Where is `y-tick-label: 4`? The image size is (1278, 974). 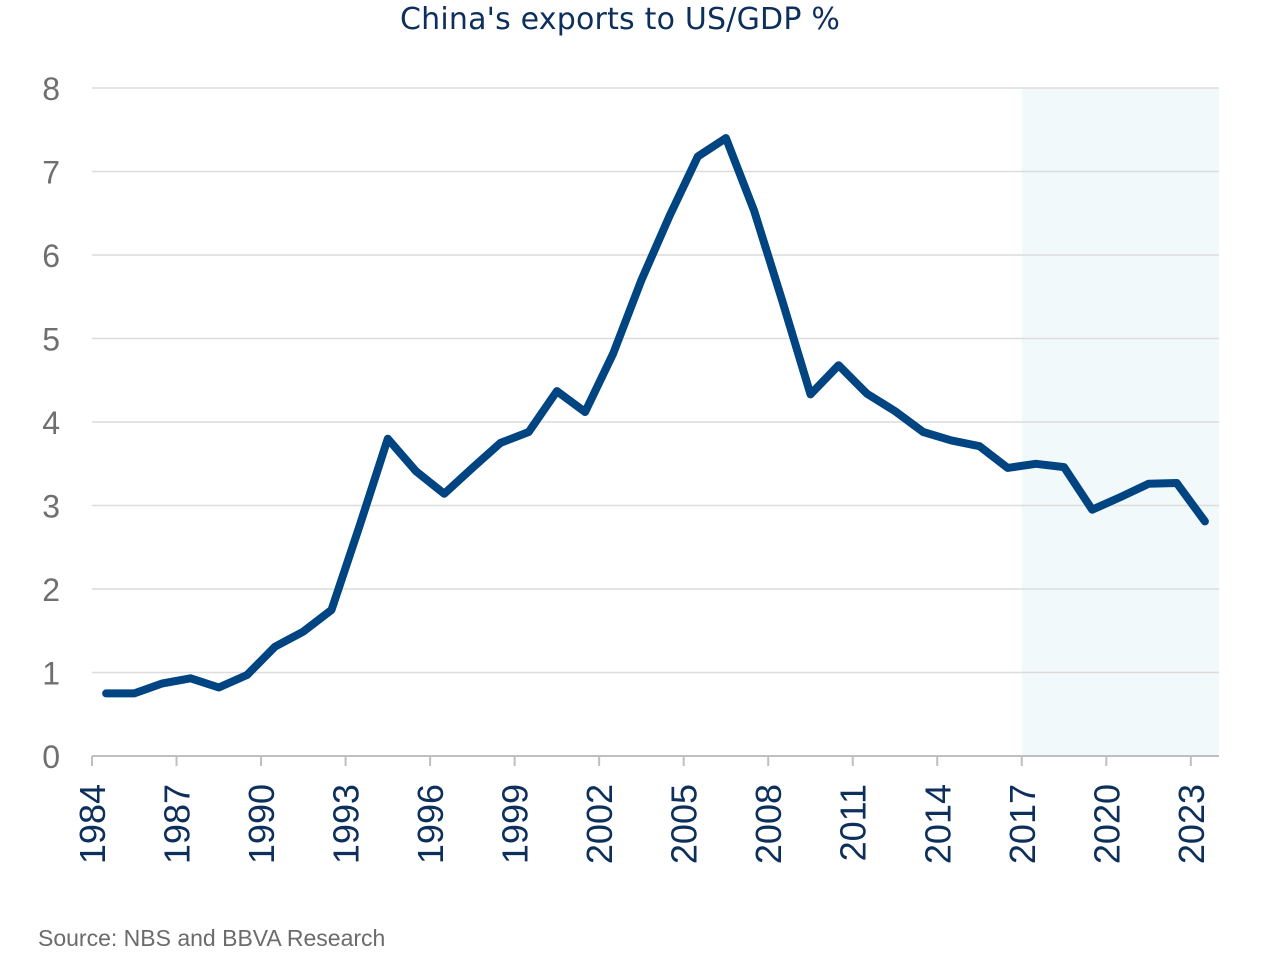
y-tick-label: 4 is located at coordinates (51, 423).